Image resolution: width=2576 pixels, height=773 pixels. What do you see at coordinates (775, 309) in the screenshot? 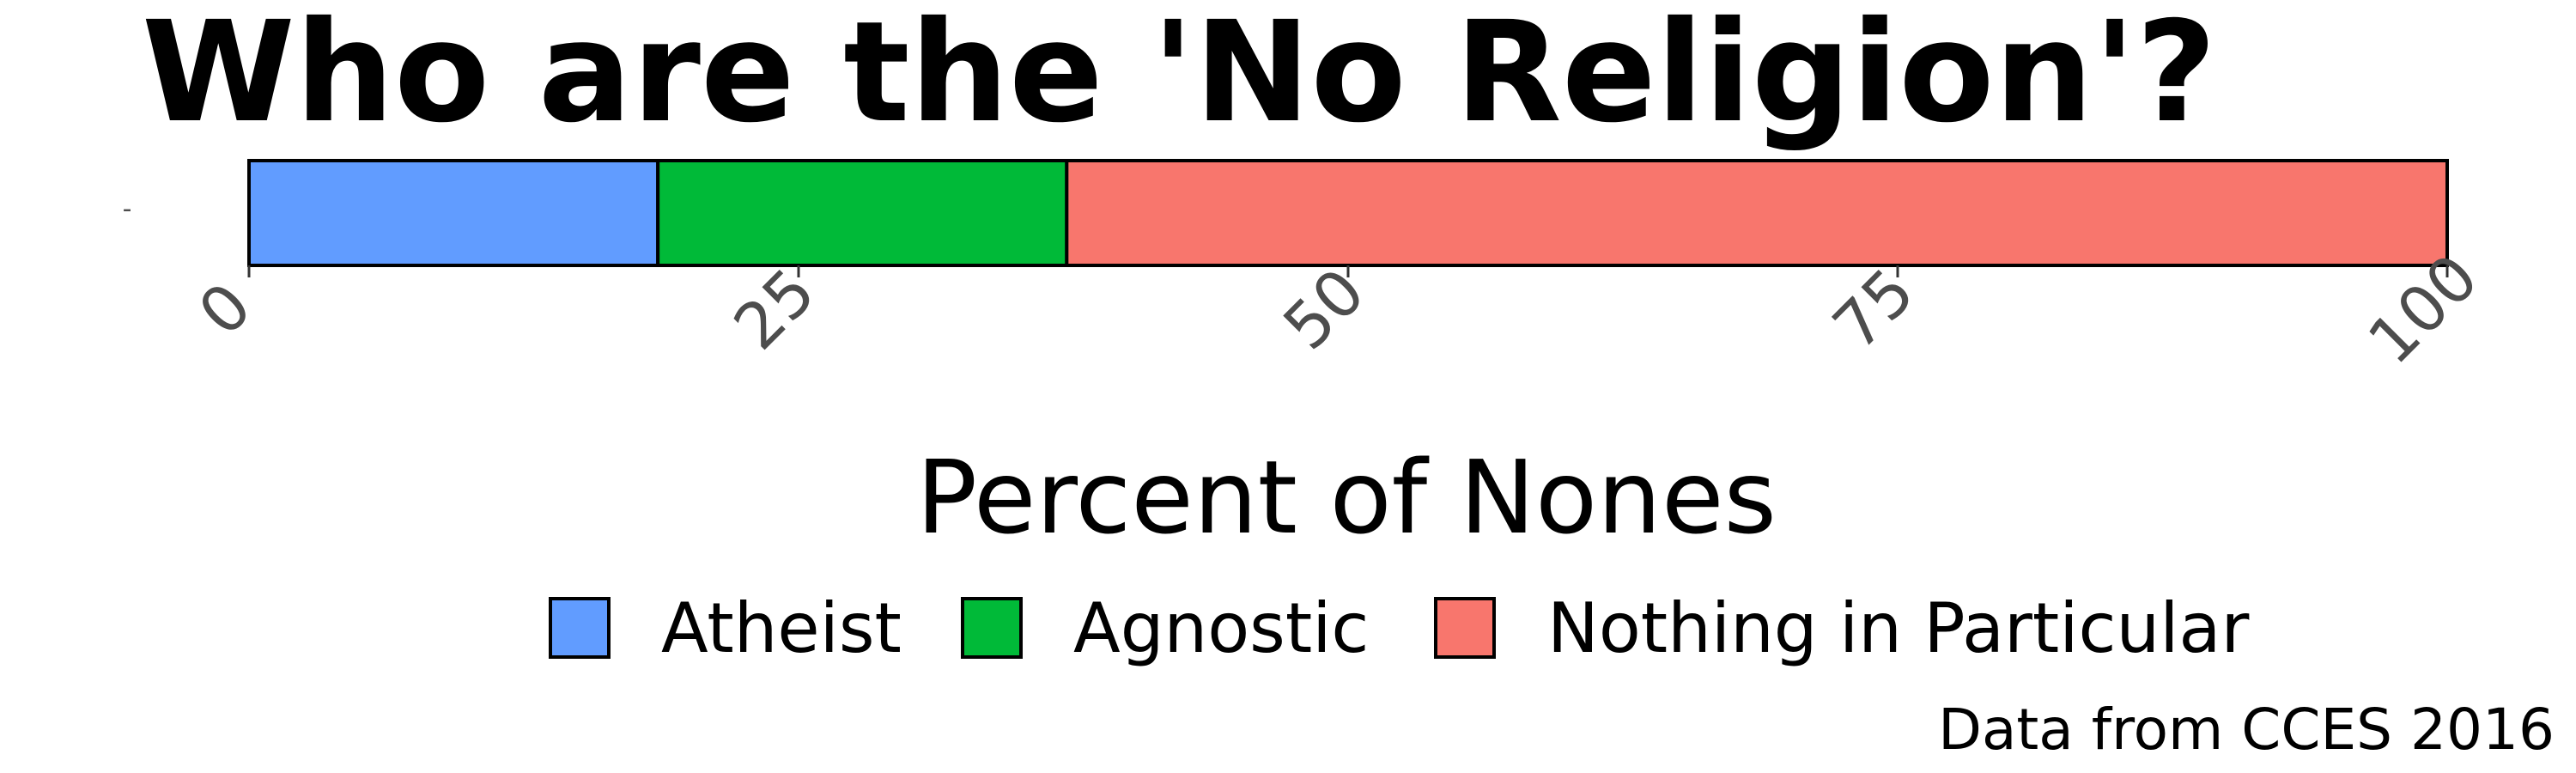
I see `x-tick-label: 25` at bounding box center [775, 309].